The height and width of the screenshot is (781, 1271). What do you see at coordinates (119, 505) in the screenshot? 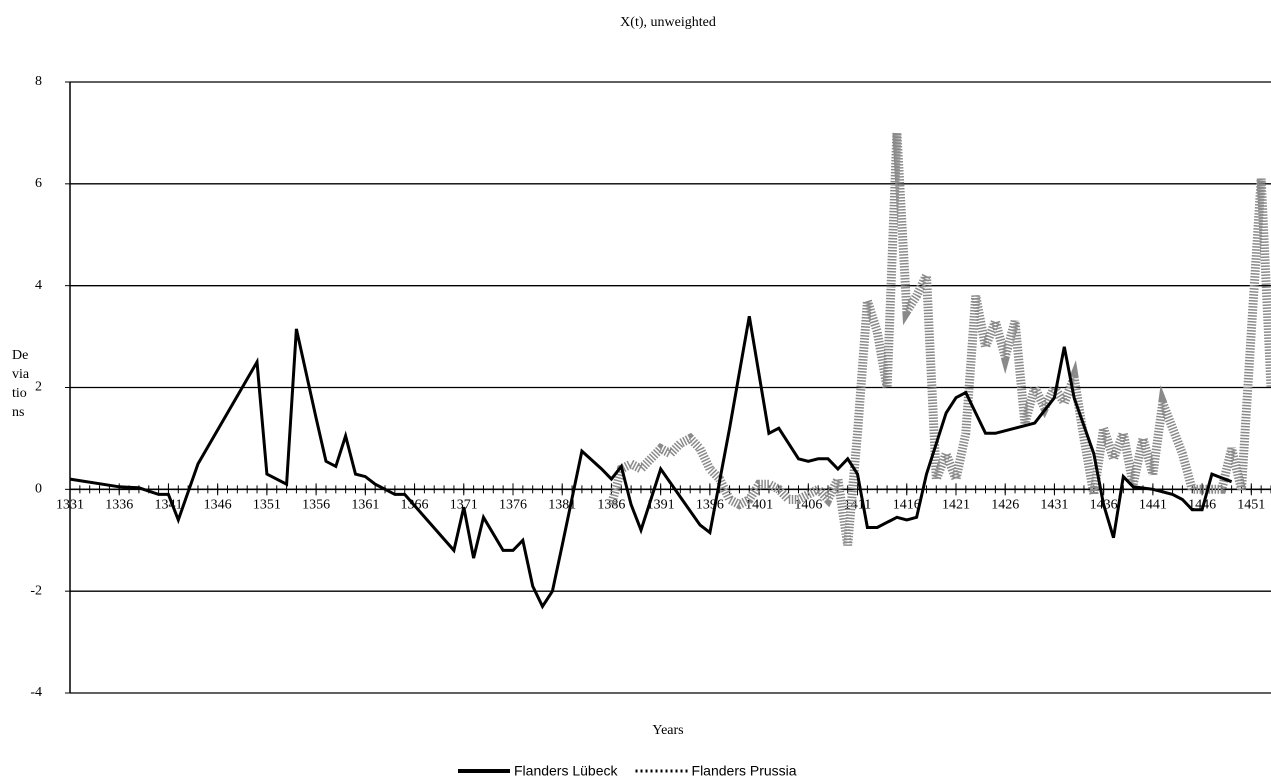
I see `x-tick-label: 1336` at bounding box center [119, 505].